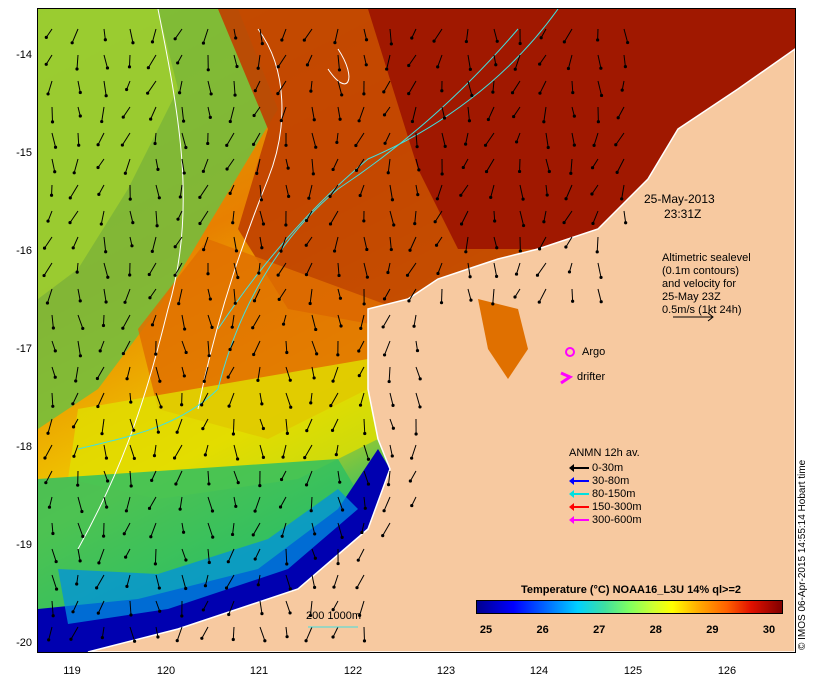 This screenshot has width=820, height=680. What do you see at coordinates (691, 297) in the screenshot?
I see `altimetry-note-line: 25-May 23Z` at bounding box center [691, 297].